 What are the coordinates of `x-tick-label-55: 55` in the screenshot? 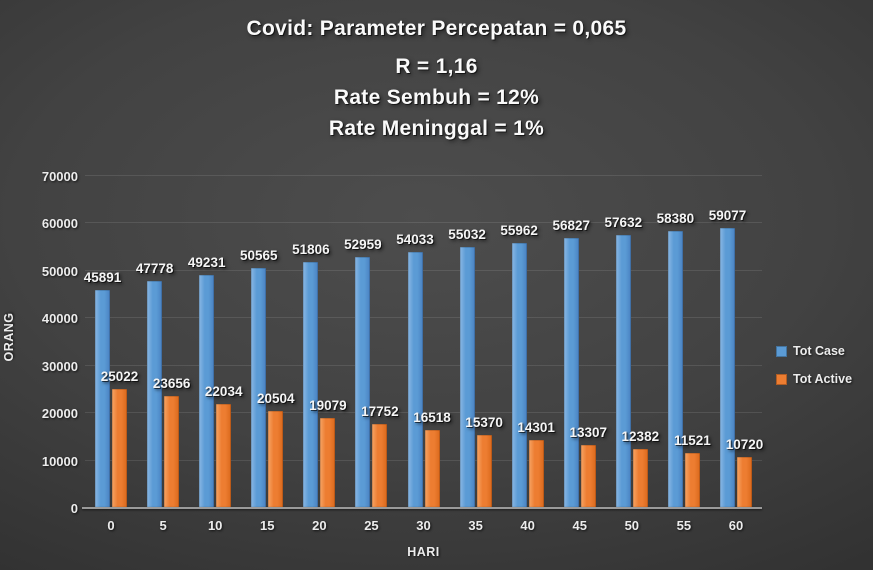 It's located at (684, 525).